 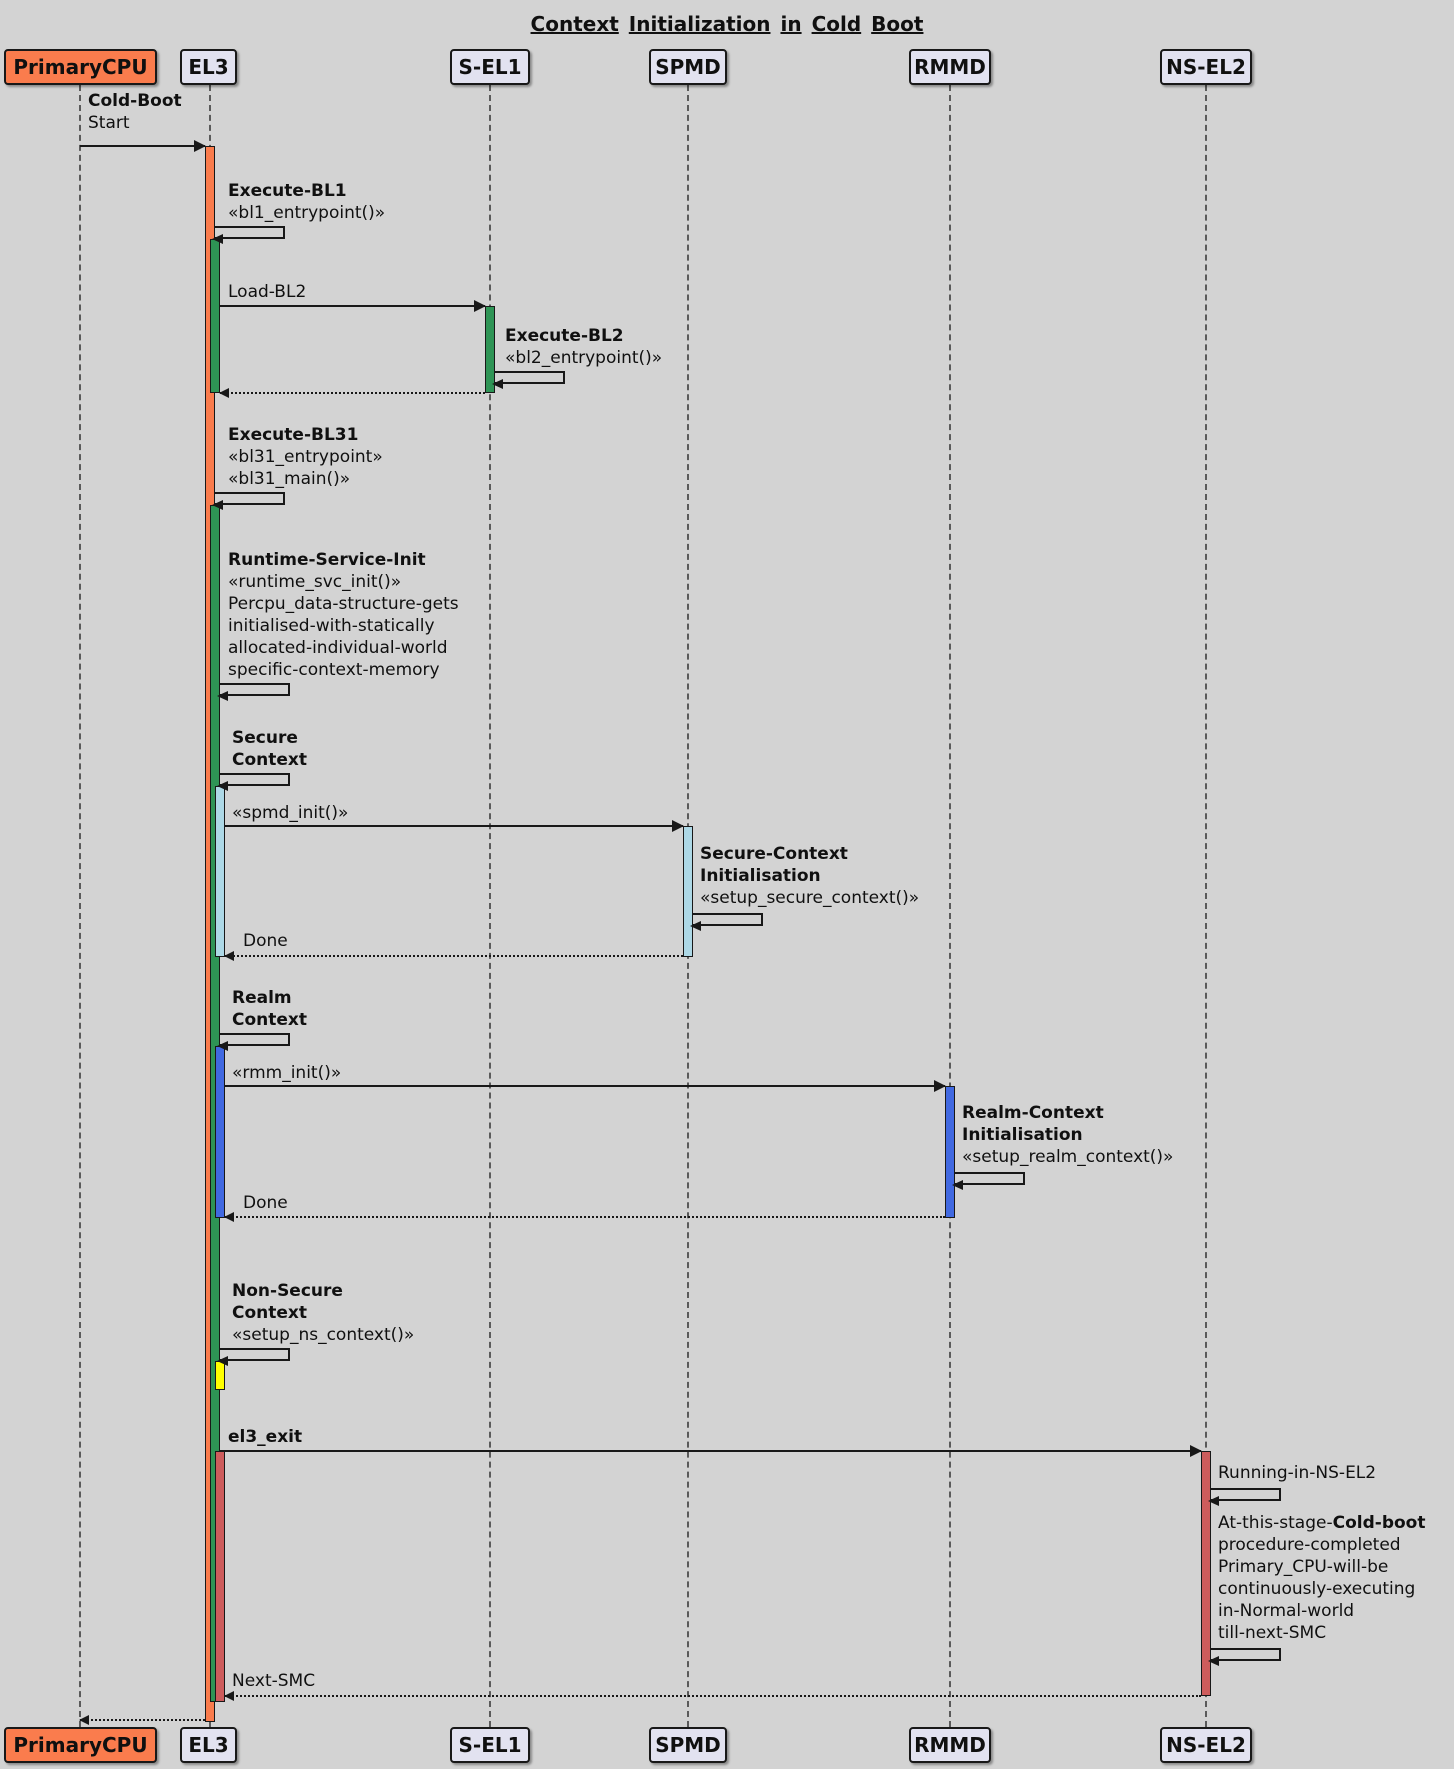 I want to click on self-message-execute-bl1, so click(x=248, y=235).